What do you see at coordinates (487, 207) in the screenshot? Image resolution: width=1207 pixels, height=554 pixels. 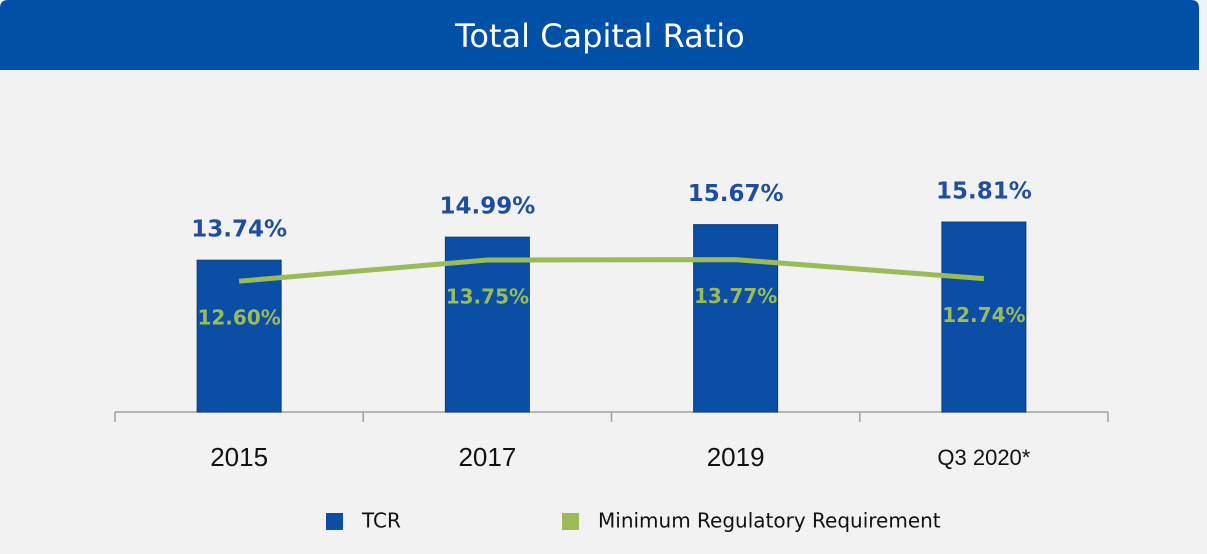 I see `bar-value-label: 14.99%` at bounding box center [487, 207].